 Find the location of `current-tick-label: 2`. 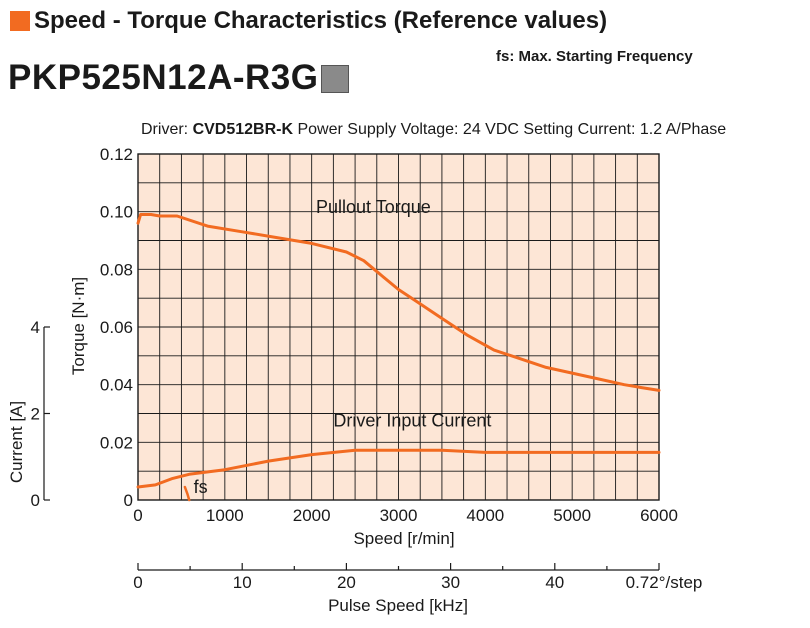

current-tick-label: 2 is located at coordinates (35, 414).